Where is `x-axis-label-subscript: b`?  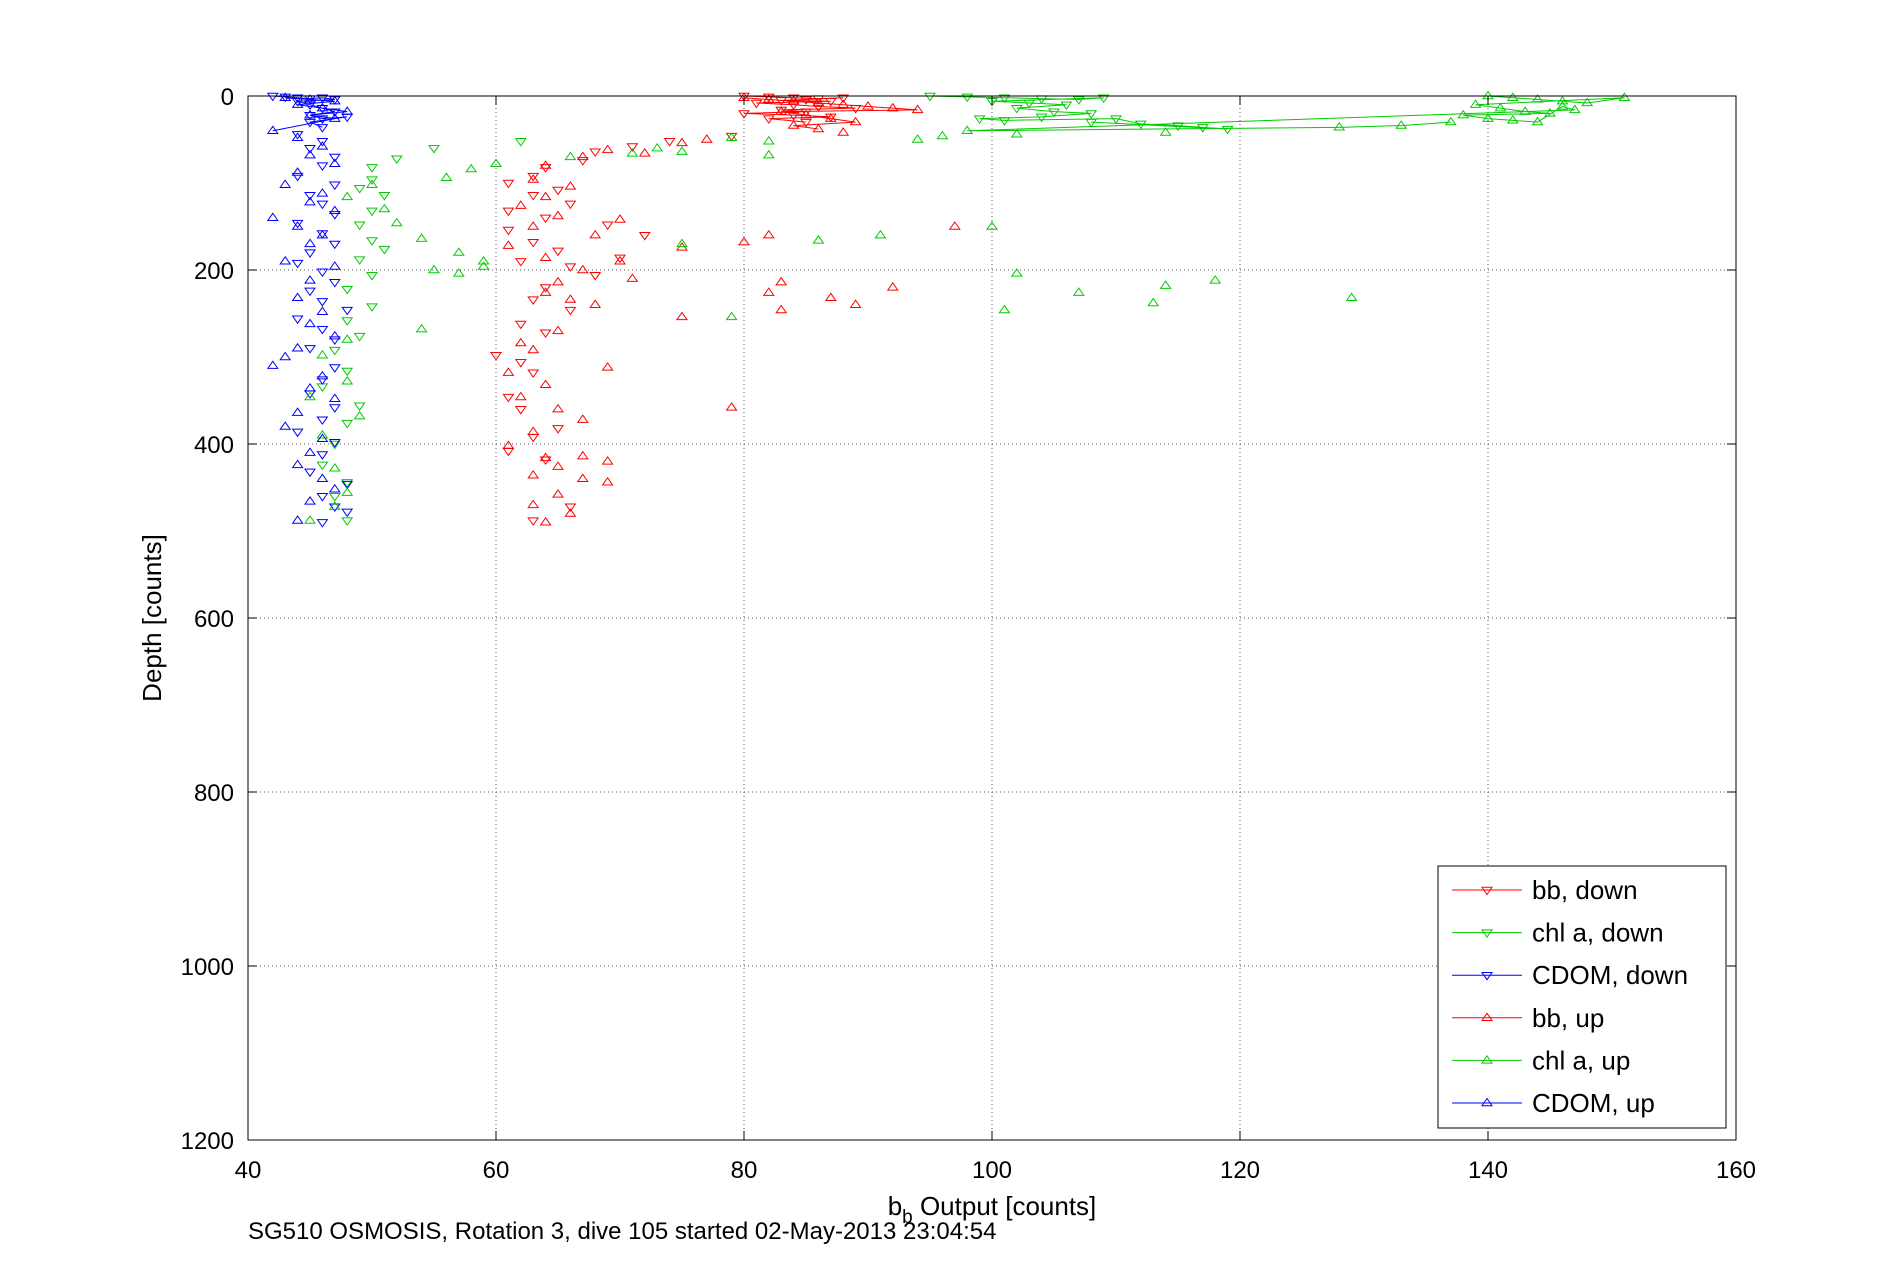
x-axis-label-subscript: b is located at coordinates (907, 1217).